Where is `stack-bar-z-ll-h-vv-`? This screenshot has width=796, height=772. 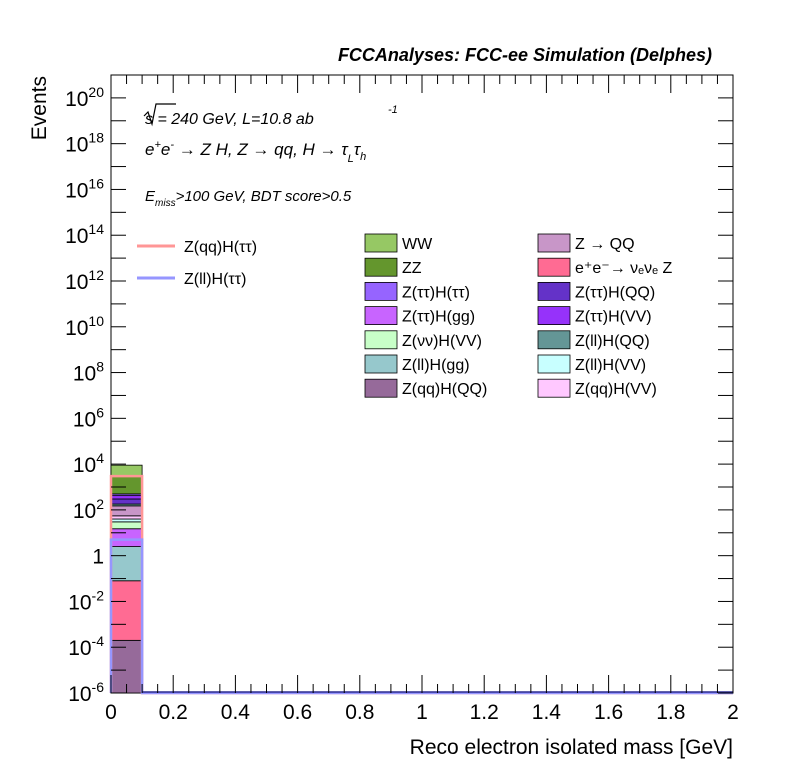
stack-bar-z-ll-h-vv- is located at coordinates (126, 520).